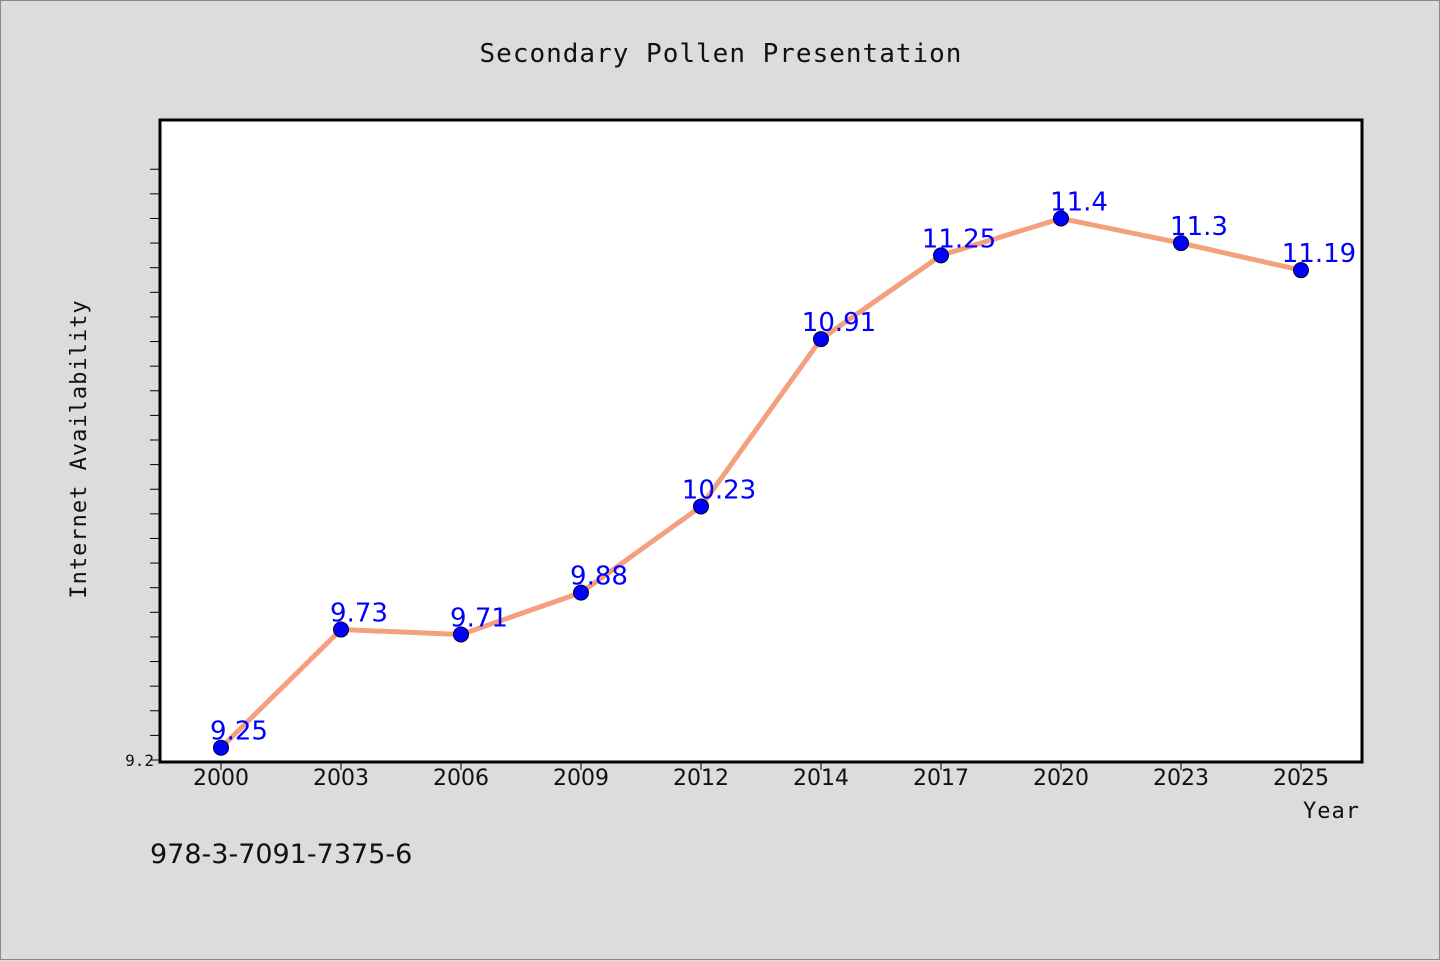  What do you see at coordinates (959, 239) in the screenshot?
I see `data-label: 11.25` at bounding box center [959, 239].